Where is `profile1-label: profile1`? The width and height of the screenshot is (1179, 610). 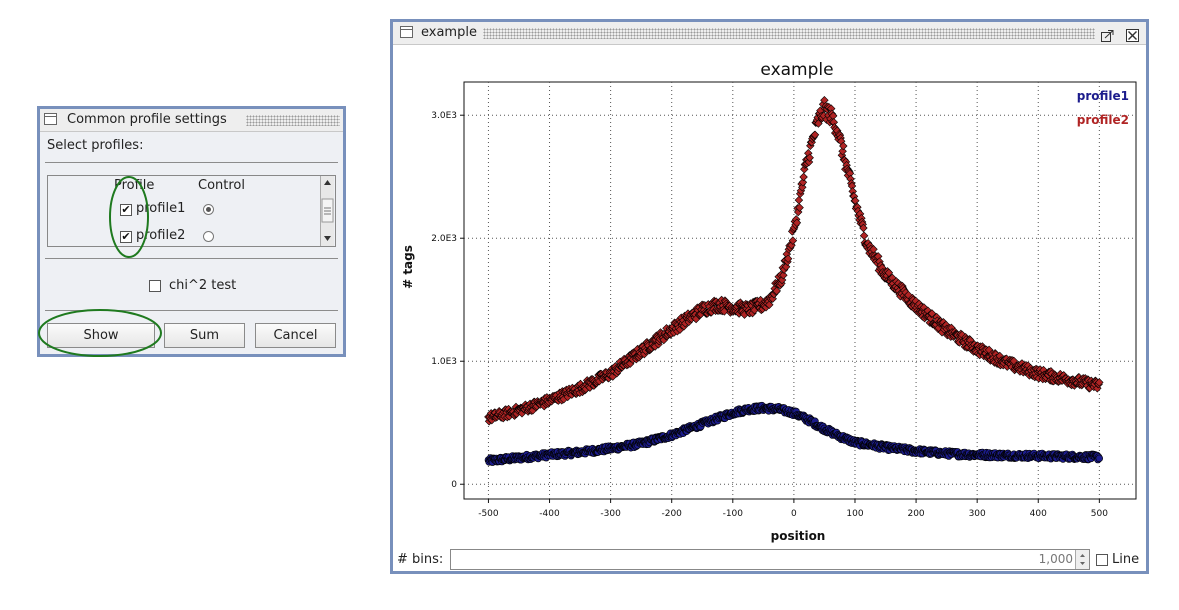
profile1-label: profile1 is located at coordinates (161, 208).